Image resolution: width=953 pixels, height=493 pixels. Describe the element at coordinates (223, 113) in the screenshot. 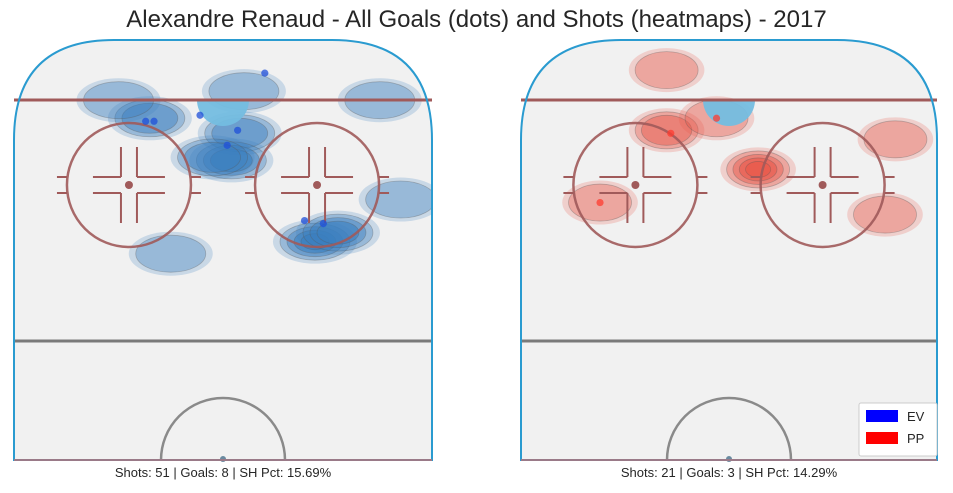

I see `goal-crease` at that location.